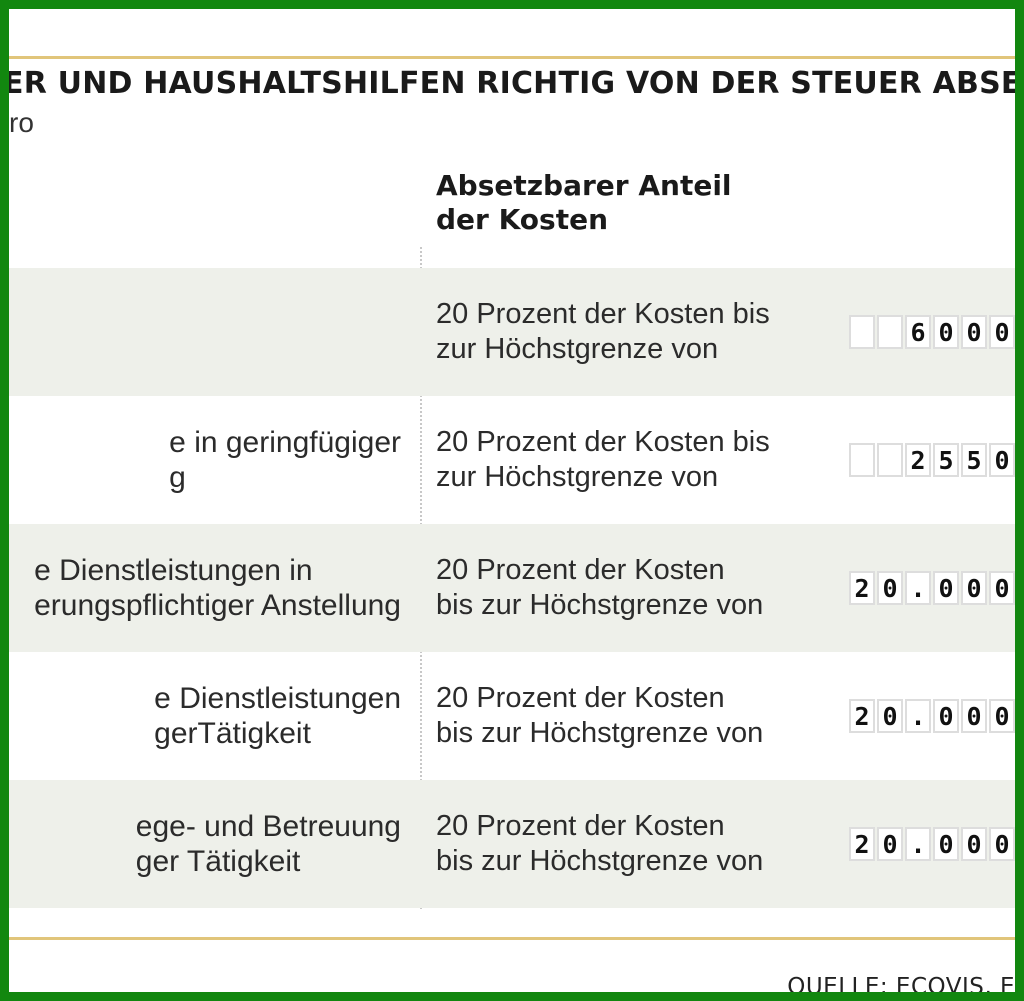 The image size is (1024, 1001). What do you see at coordinates (268, 844) in the screenshot?
I see `row-category: ege- und Betreuung ger Tätigkeit` at bounding box center [268, 844].